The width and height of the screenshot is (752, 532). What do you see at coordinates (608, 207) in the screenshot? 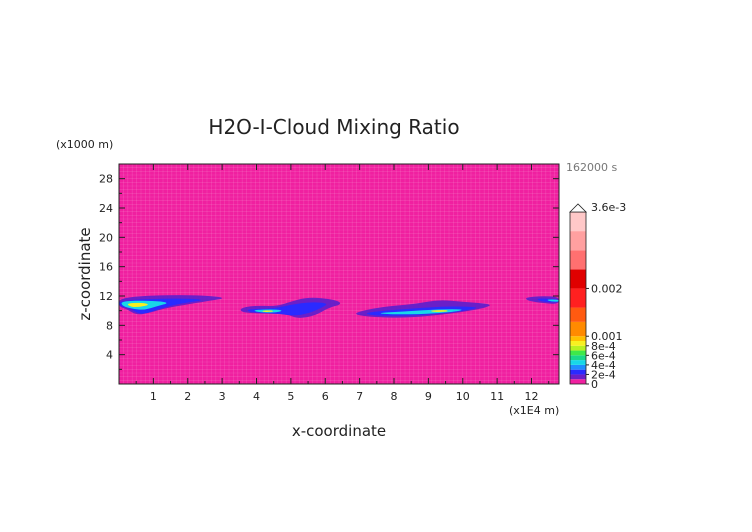
I see `colorbar-max-label: 3.6e-3` at bounding box center [608, 207].